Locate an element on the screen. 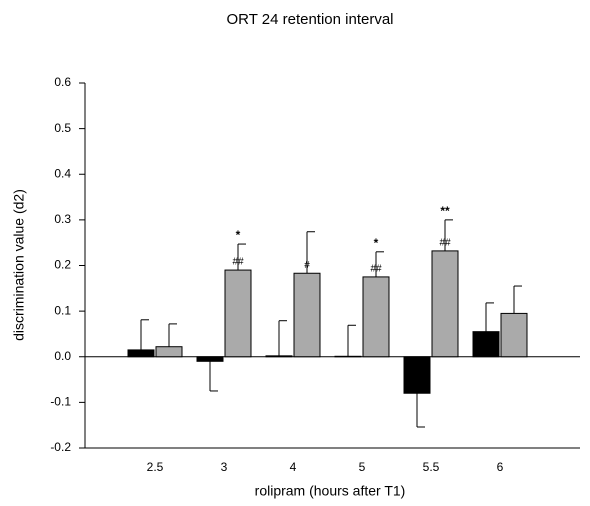  y-tick-label: 0.6 is located at coordinates (62, 82).